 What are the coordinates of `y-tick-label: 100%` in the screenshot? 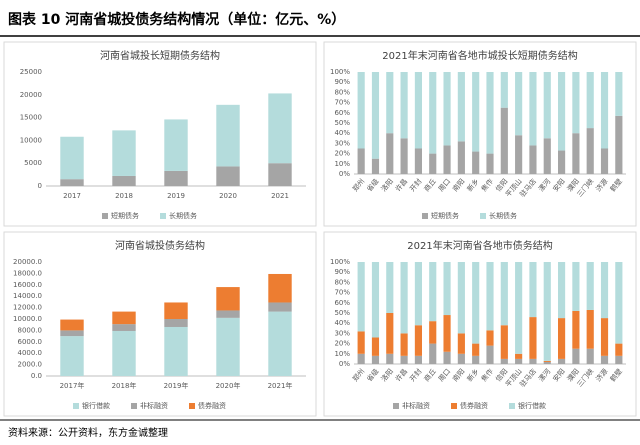 It's located at (340, 262).